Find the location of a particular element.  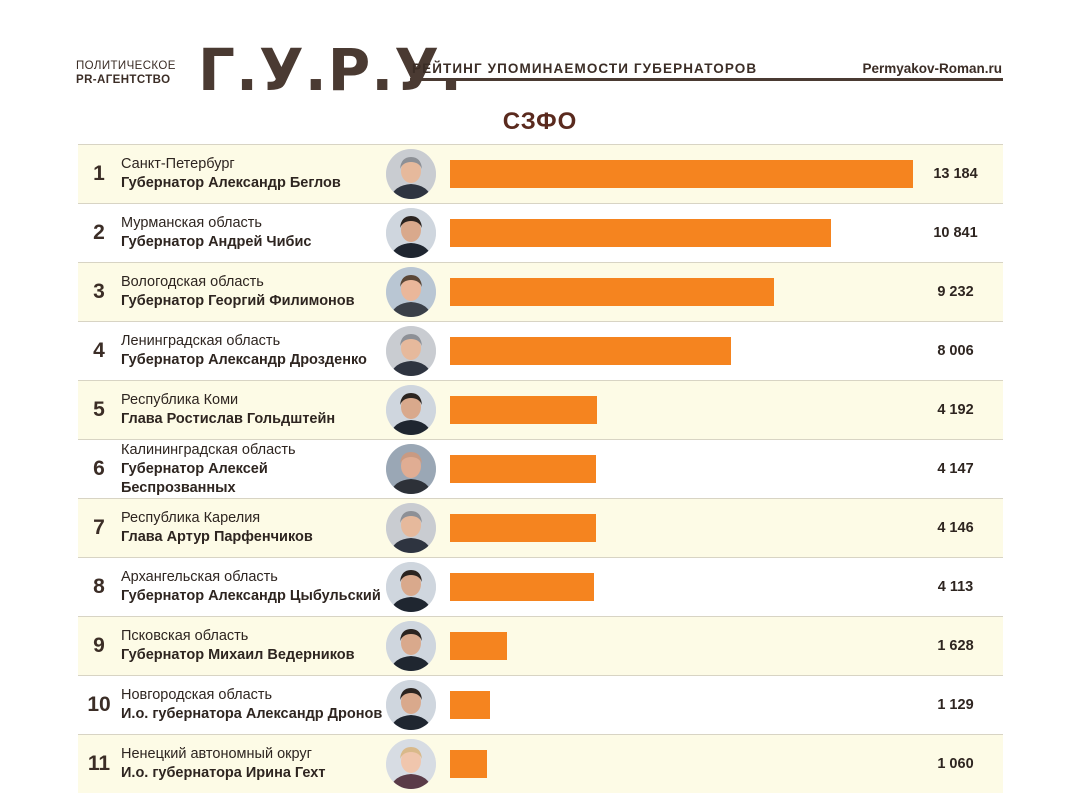

region-name: Новгородская область is located at coordinates (197, 695).